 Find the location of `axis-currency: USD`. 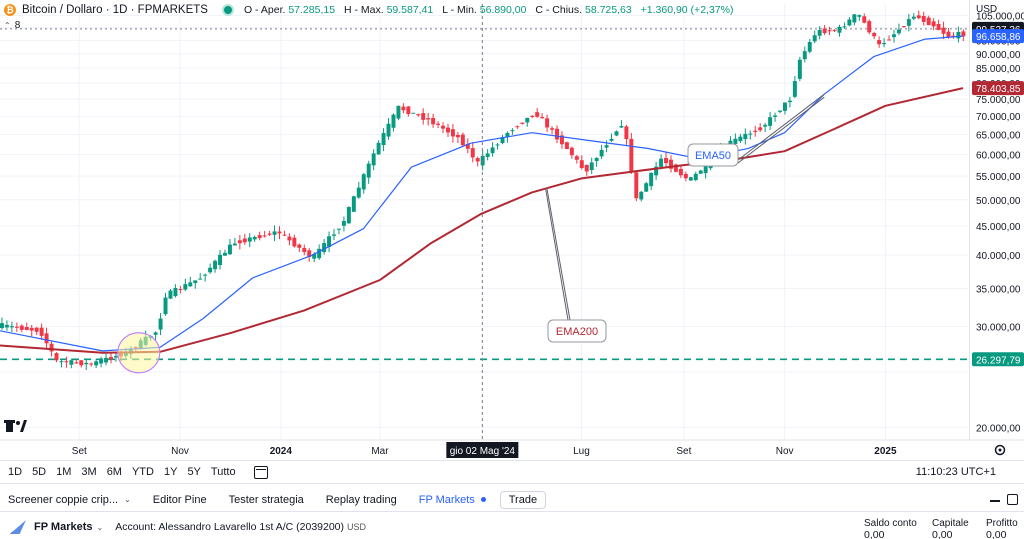

axis-currency: USD is located at coordinates (987, 9).